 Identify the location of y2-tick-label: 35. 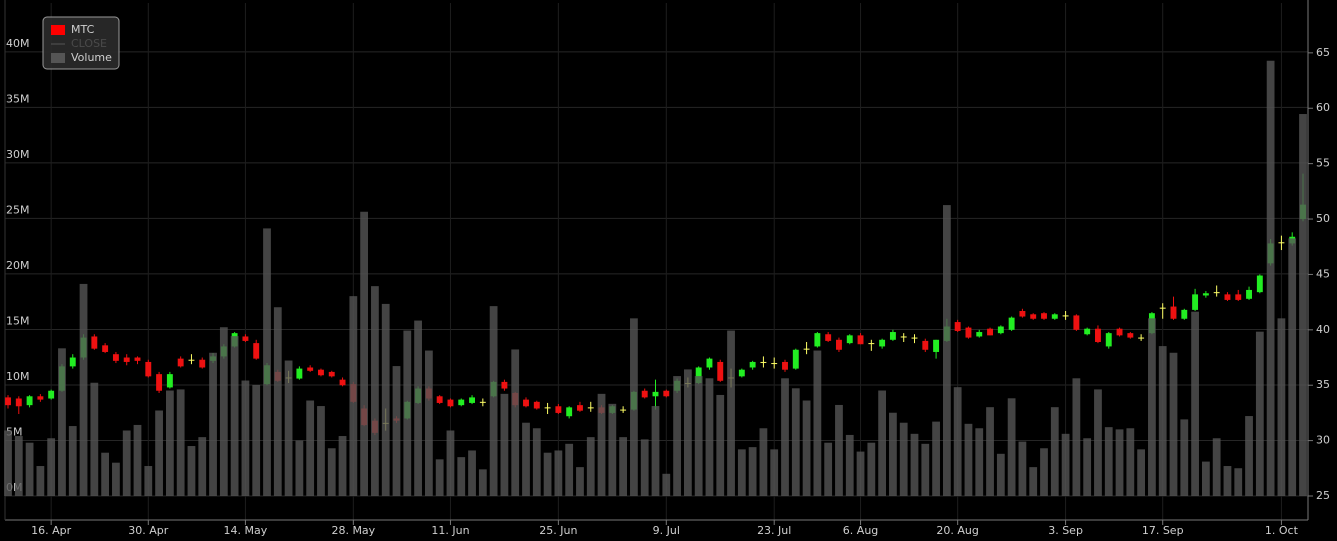
(1323, 384).